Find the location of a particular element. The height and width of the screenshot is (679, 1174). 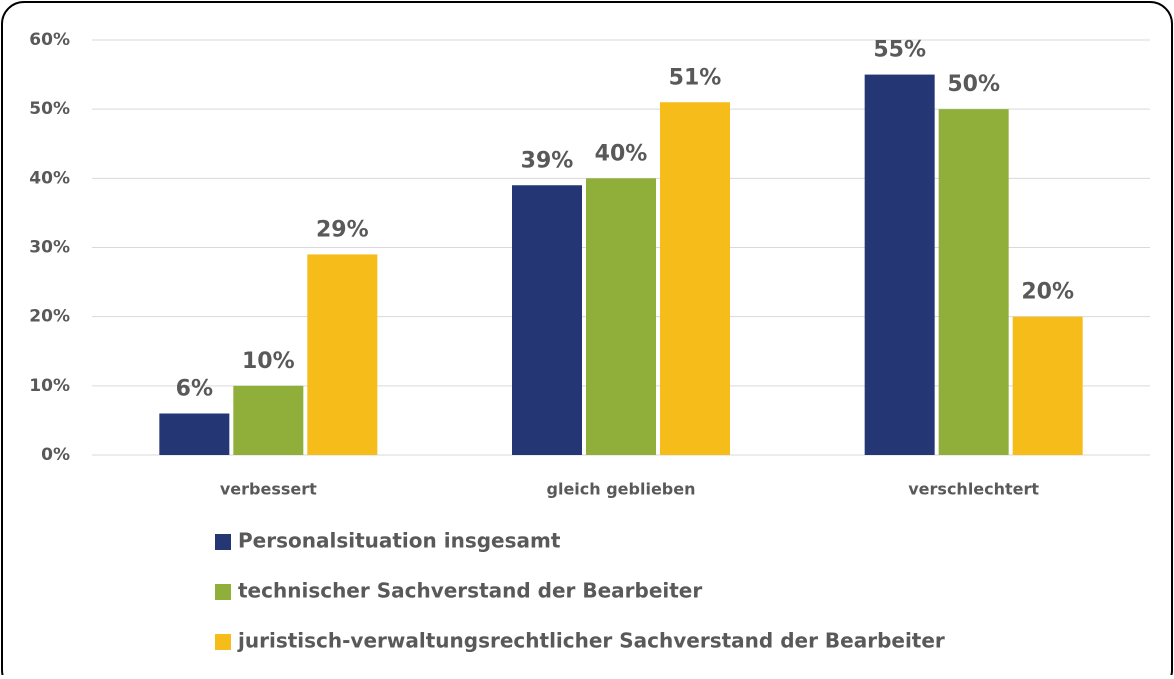

data-label: 20% is located at coordinates (1047, 292).